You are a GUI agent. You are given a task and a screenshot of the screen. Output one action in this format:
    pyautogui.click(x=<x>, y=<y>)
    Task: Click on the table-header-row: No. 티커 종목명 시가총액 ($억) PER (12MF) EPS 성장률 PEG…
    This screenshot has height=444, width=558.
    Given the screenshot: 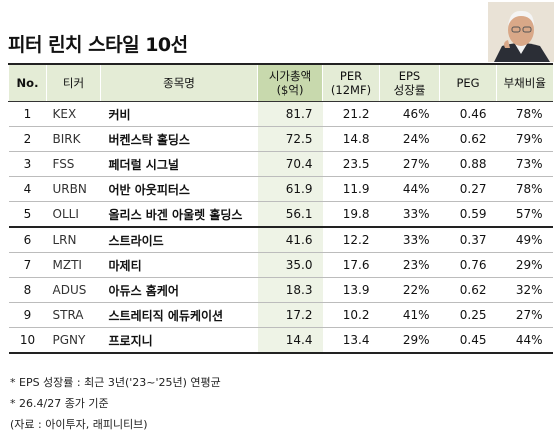 What is the action you would take?
    pyautogui.click(x=280, y=82)
    